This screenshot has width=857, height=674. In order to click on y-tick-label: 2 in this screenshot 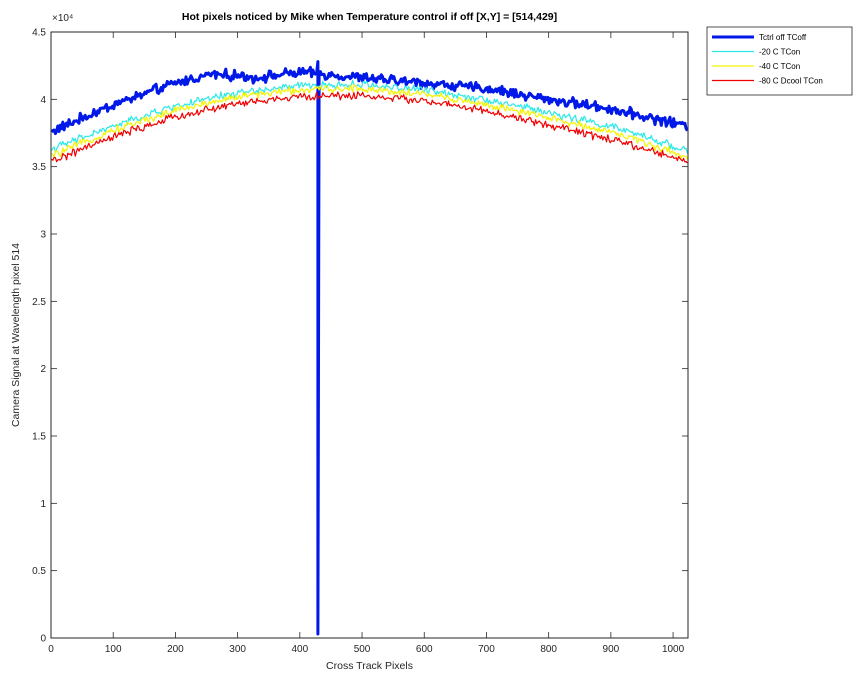, I will do `click(43, 369)`.